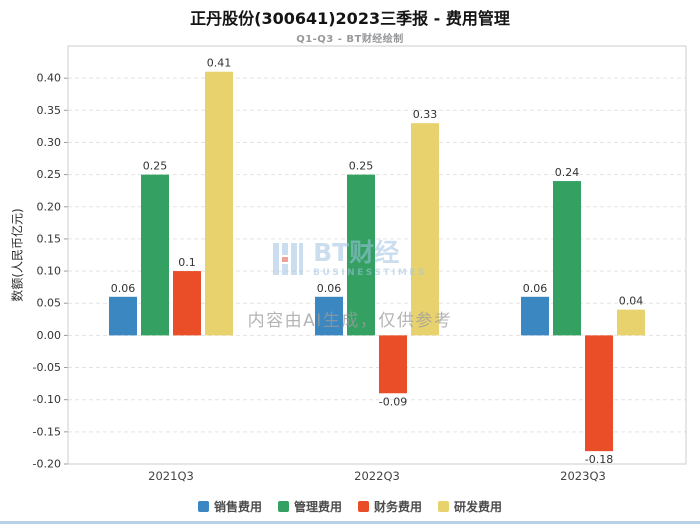 This screenshot has height=524, width=700. I want to click on bar-rd-2023Q3, so click(631, 322).